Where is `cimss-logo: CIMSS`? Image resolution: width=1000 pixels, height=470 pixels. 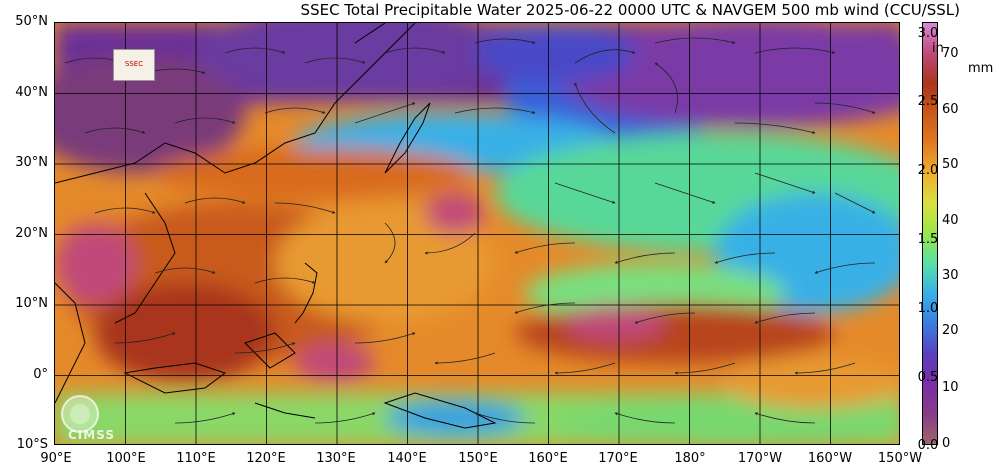
cimss-logo: CIMSS is located at coordinates (92, 417).